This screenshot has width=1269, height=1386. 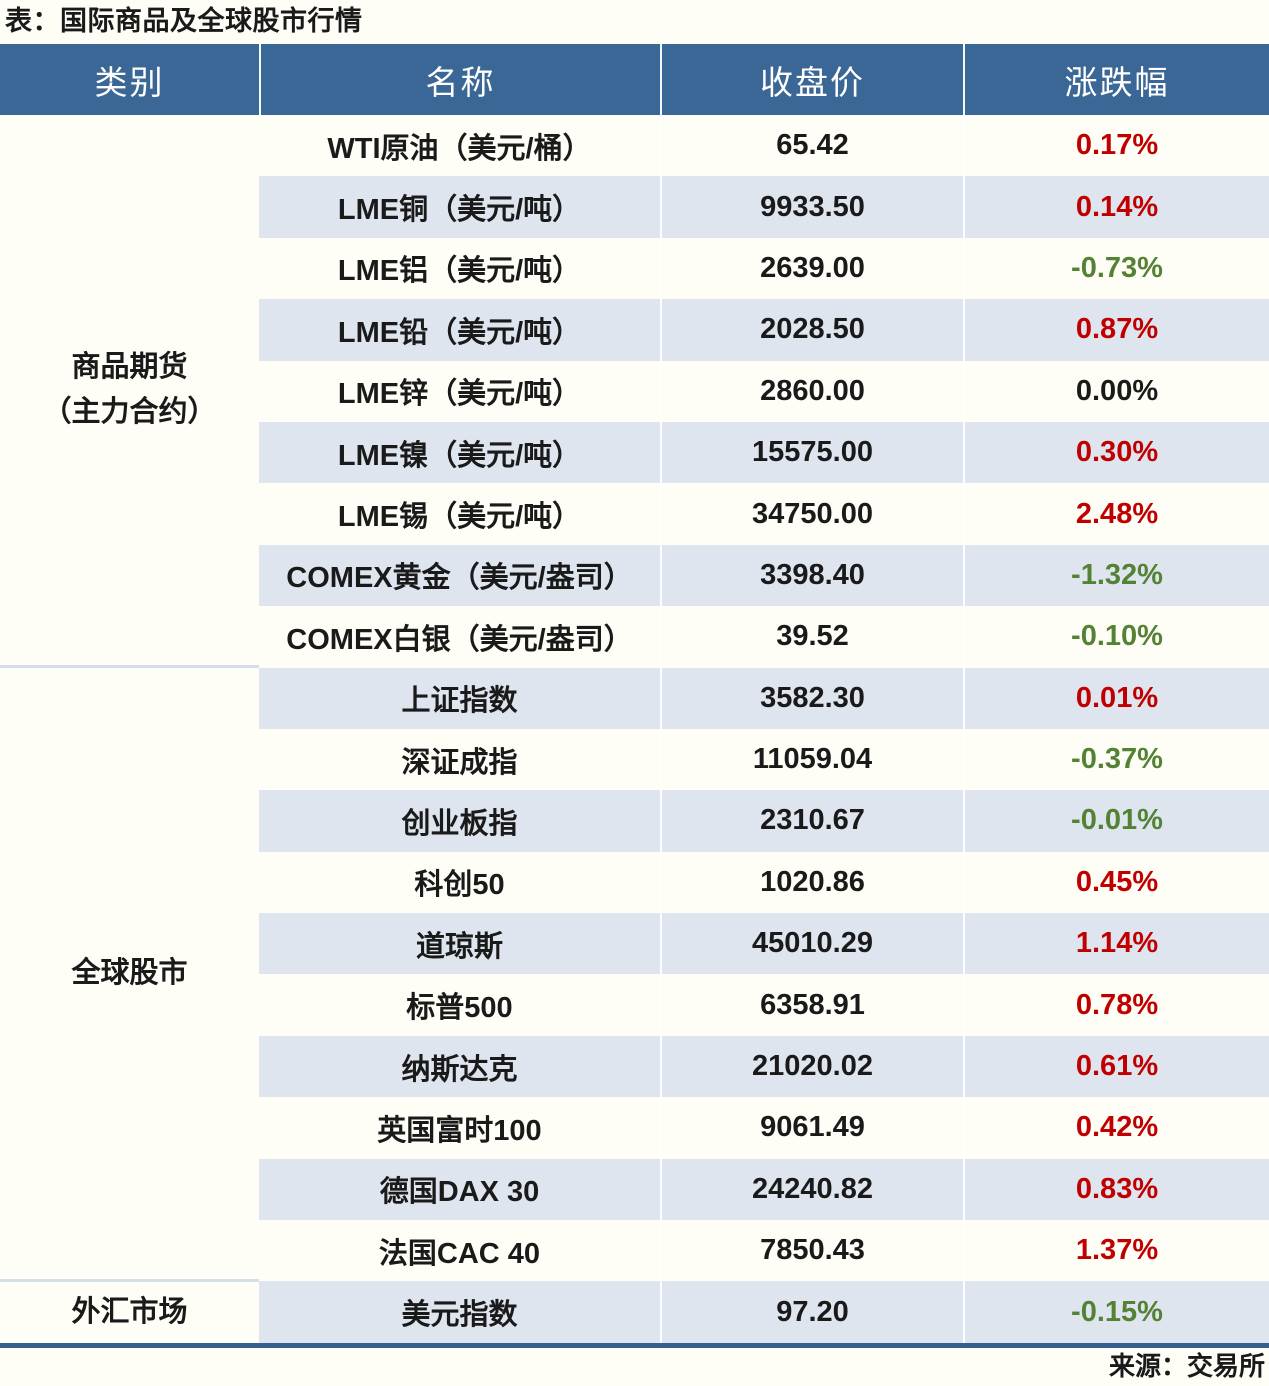 I want to click on instrument-name: LME锌（美元/吨）, so click(x=459, y=394).